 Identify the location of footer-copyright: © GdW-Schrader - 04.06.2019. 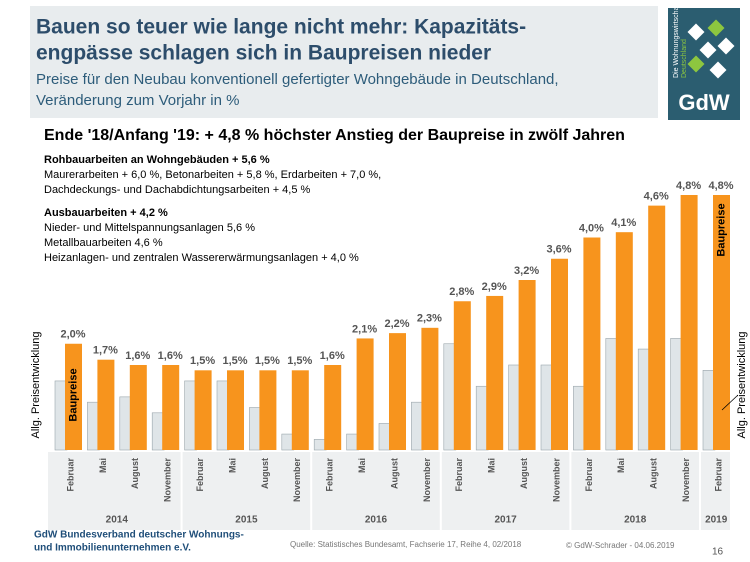
(620, 545).